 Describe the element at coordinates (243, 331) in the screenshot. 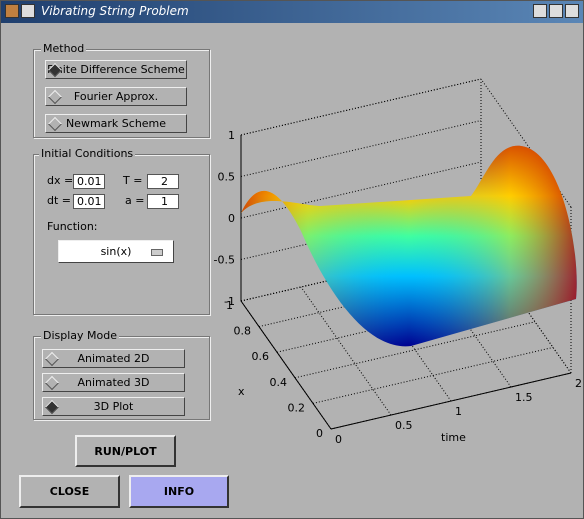

I see `x-tick-label: 0.8` at that location.